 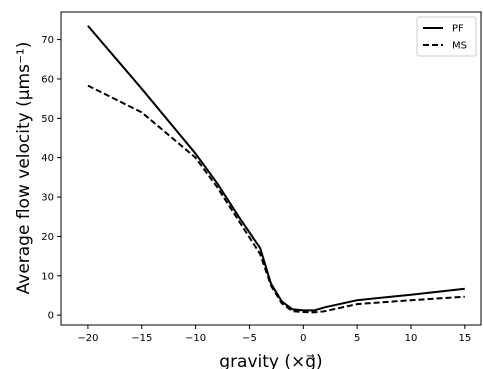 What do you see at coordinates (24, 168) in the screenshot?
I see `y-axis-title: Average flow velocity (μms⁻¹)` at bounding box center [24, 168].